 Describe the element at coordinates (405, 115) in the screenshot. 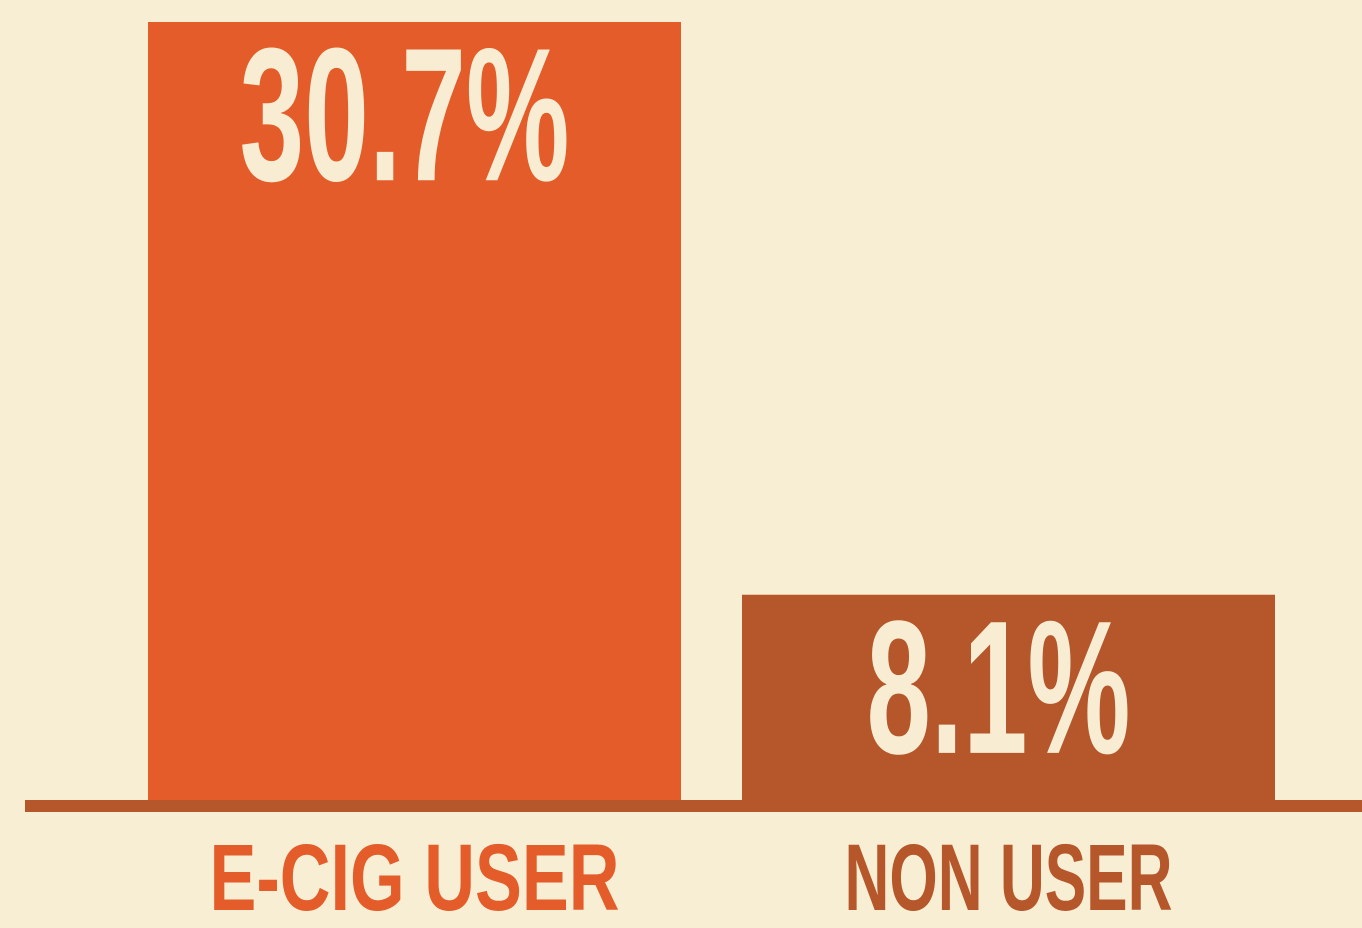

I see `value-label: 30.7%` at that location.